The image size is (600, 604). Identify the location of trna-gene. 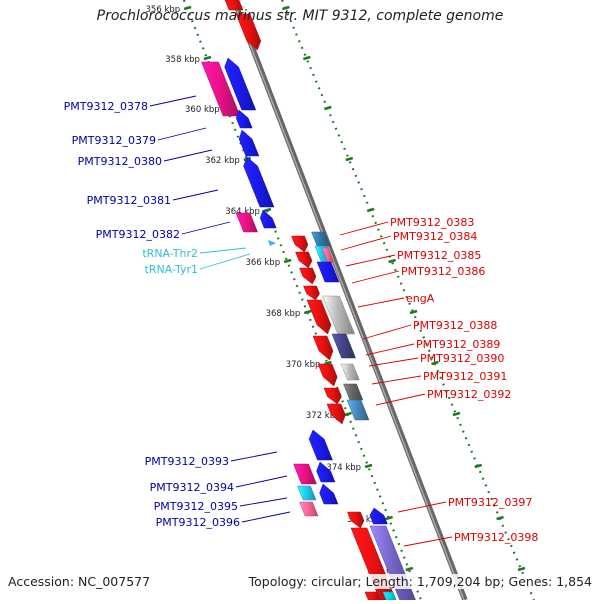
(272, 243).